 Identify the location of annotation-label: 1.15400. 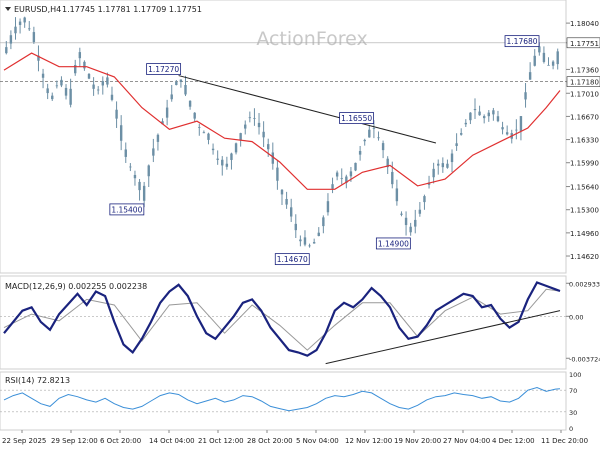
(126, 209).